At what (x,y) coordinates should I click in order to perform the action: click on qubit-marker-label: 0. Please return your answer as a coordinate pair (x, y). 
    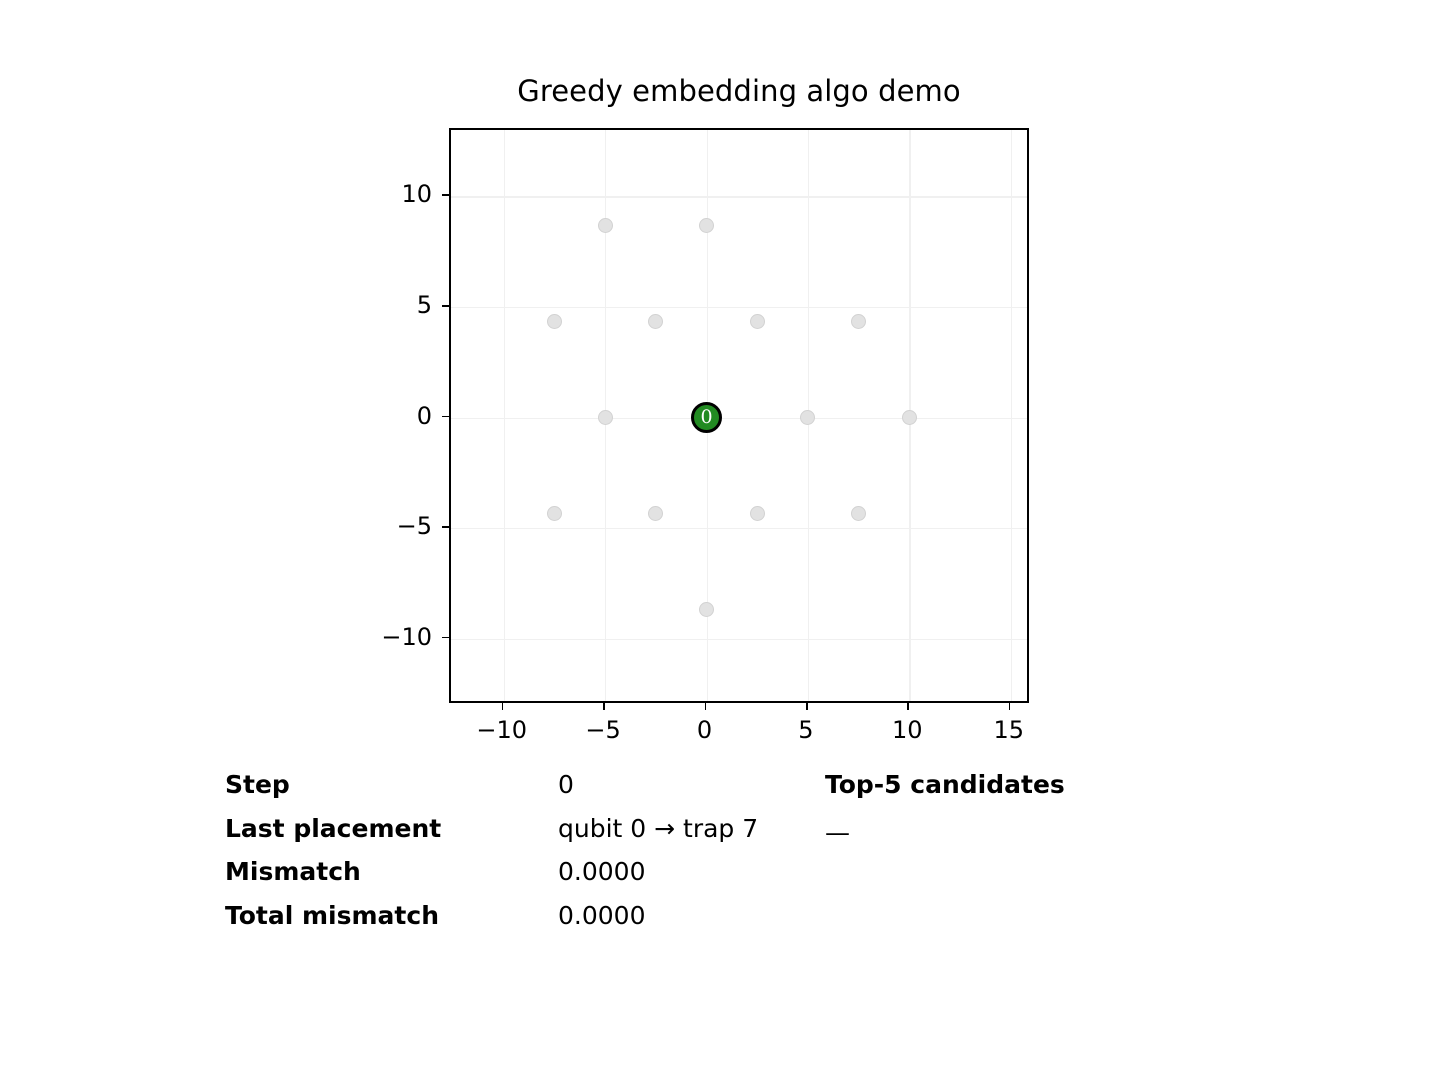
    Looking at the image, I should click on (706, 416).